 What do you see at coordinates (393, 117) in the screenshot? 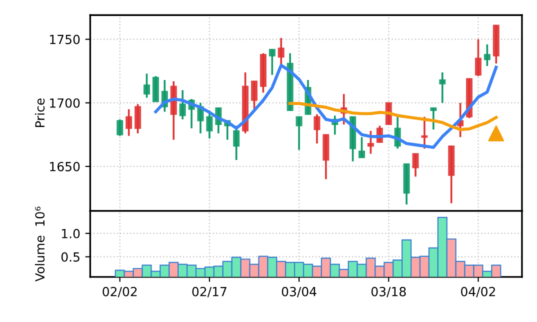
I see `line-series` at bounding box center [393, 117].